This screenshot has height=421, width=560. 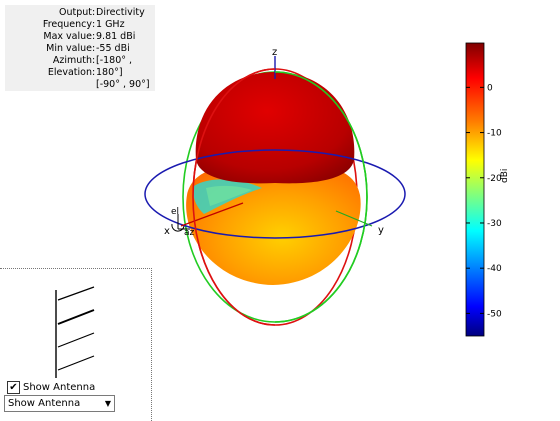 I want to click on colorbar-ticks: 0 -10 -20 -30 -40 -50, so click(x=484, y=201).